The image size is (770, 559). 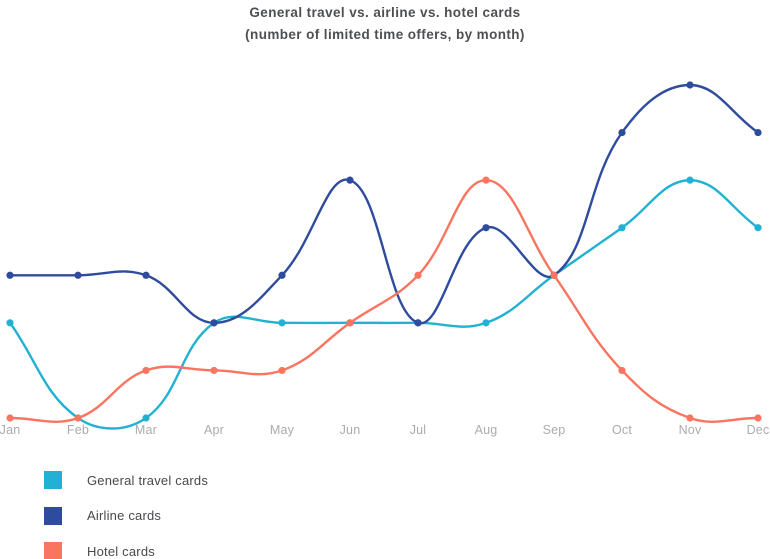 I want to click on x-axis-label-nov: Nov, so click(x=690, y=430).